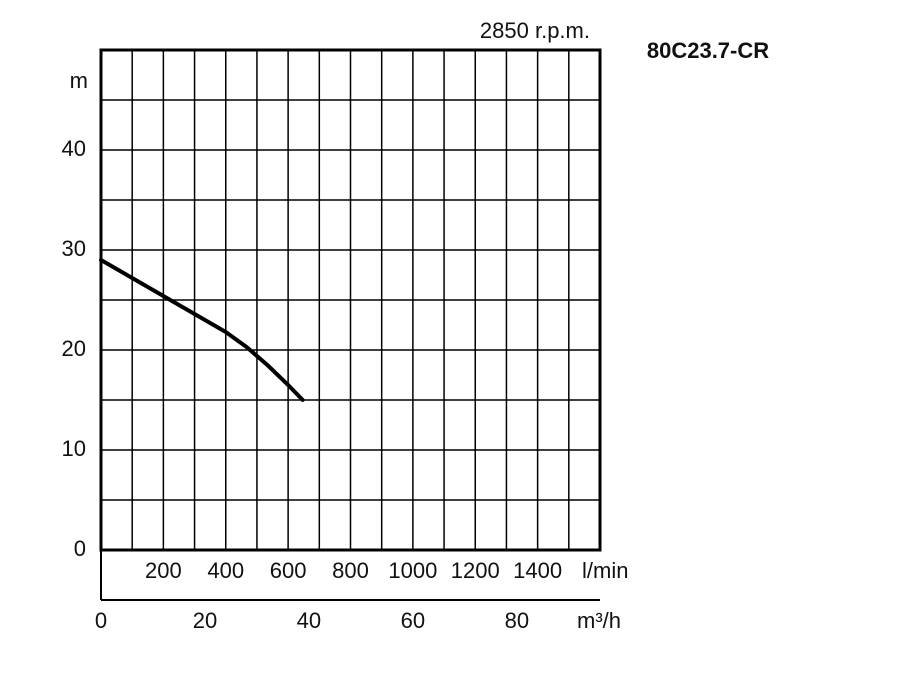 The width and height of the screenshot is (900, 700). Describe the element at coordinates (101, 620) in the screenshot. I see `x-tick-label: 0` at that location.